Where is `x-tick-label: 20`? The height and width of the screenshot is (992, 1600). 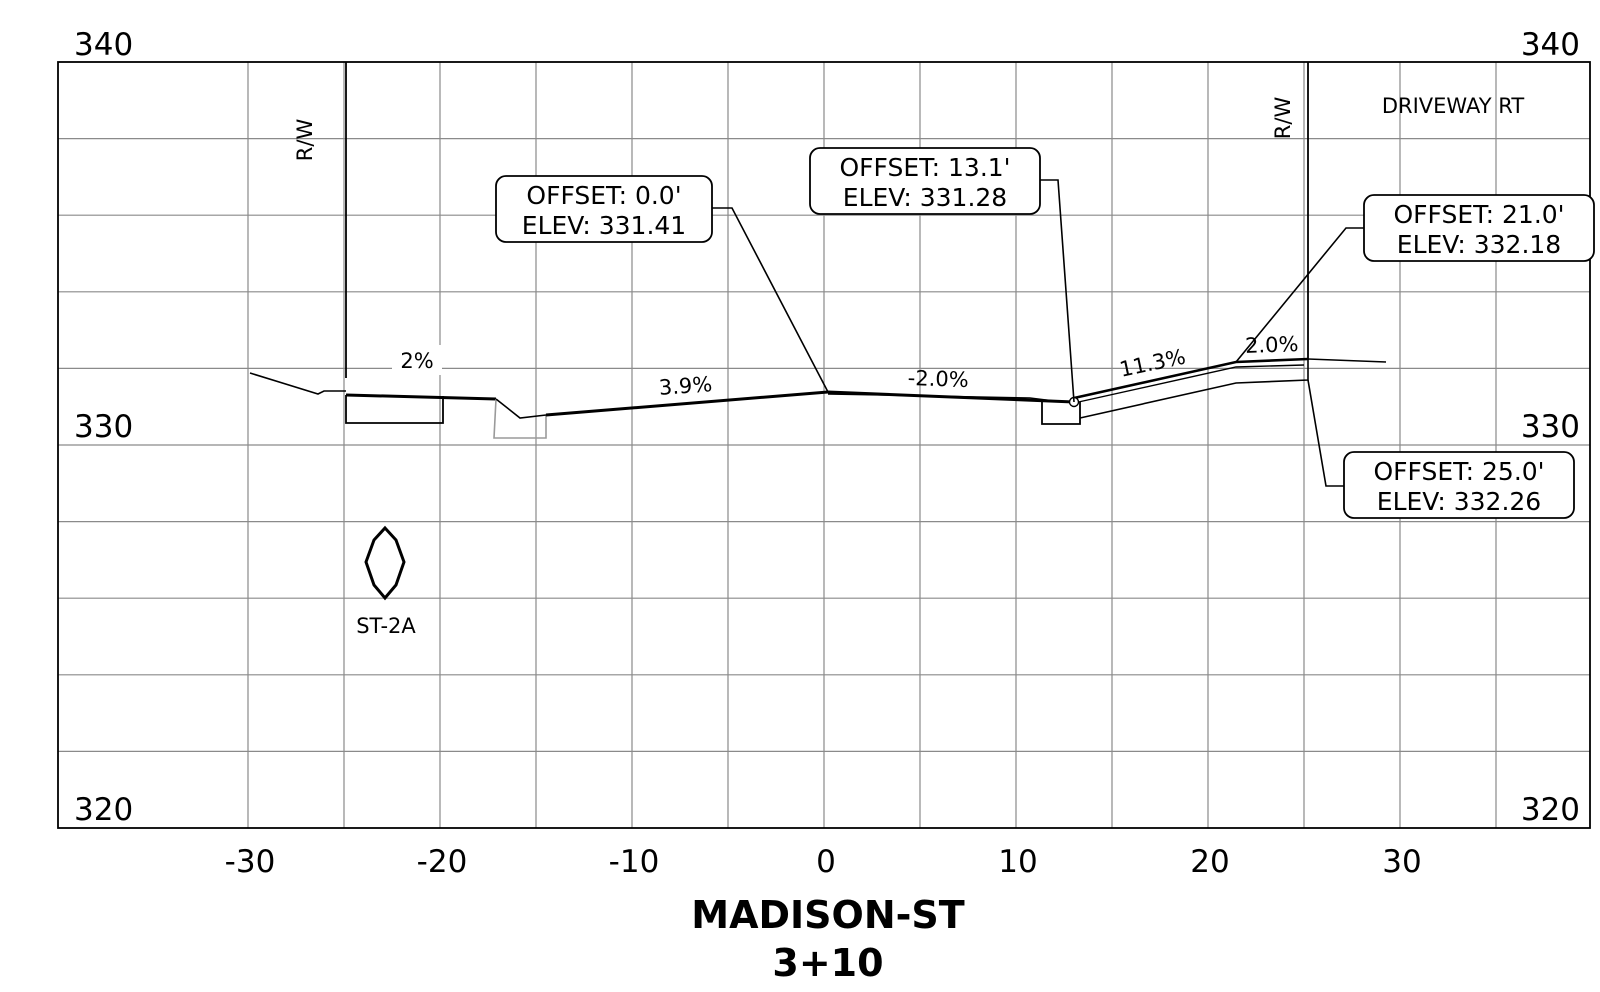 x-tick-label: 20 is located at coordinates (1209, 862).